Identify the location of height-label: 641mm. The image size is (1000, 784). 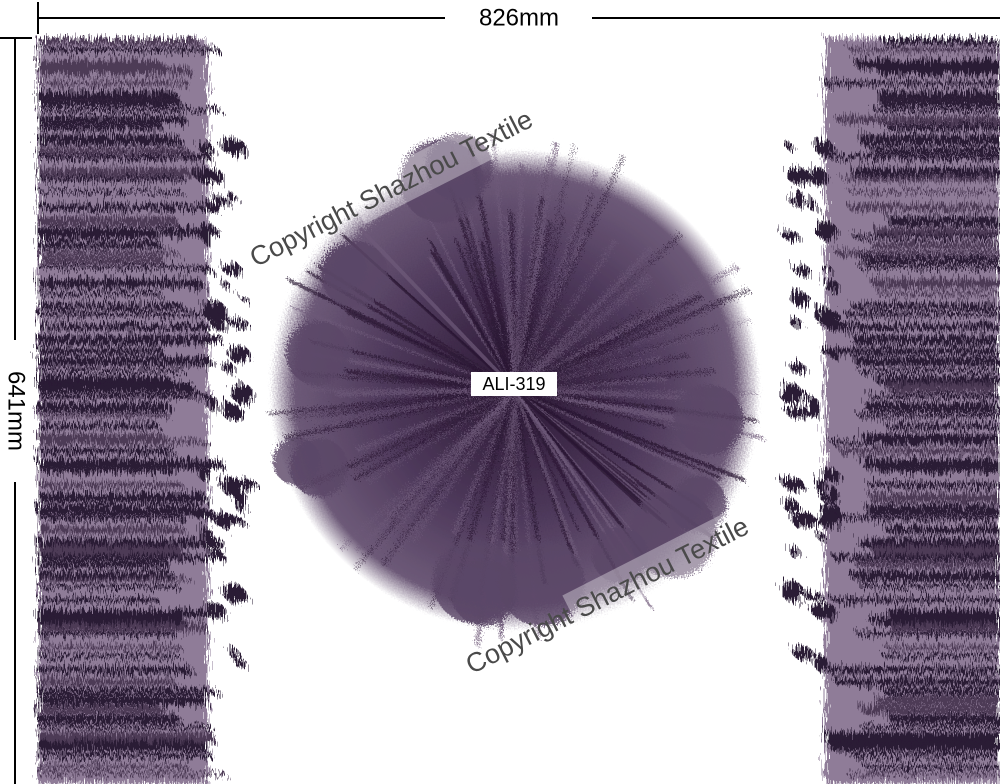
(16, 411).